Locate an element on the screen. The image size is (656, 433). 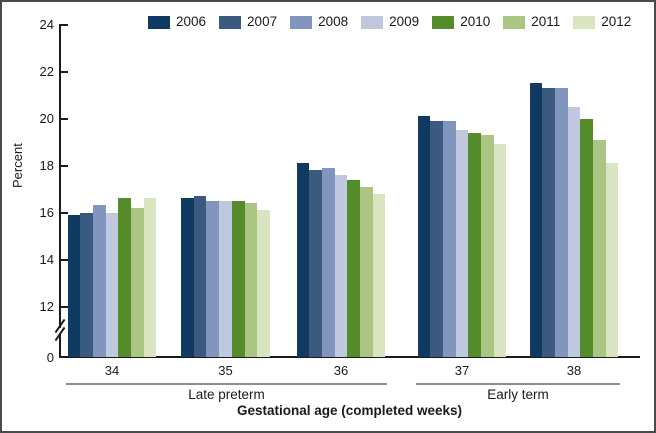
x-tick-label-week-35: 35 is located at coordinates (225, 370).